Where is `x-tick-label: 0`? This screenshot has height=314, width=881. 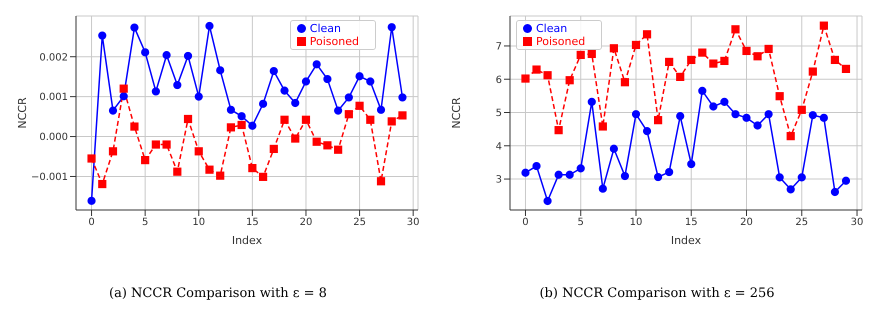
x-tick-label: 0 is located at coordinates (525, 222).